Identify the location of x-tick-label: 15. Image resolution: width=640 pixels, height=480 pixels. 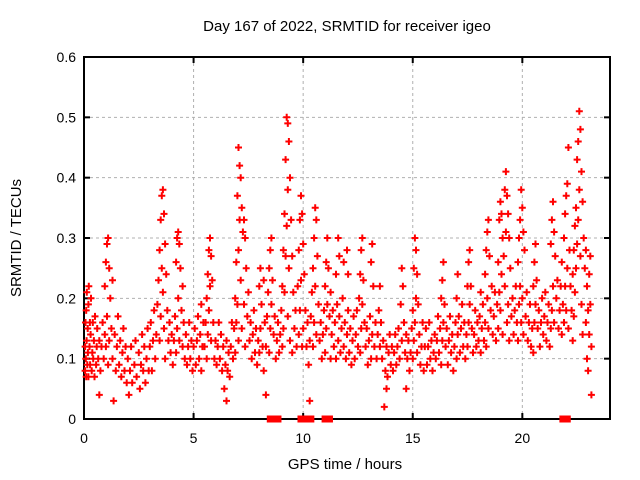
(413, 438).